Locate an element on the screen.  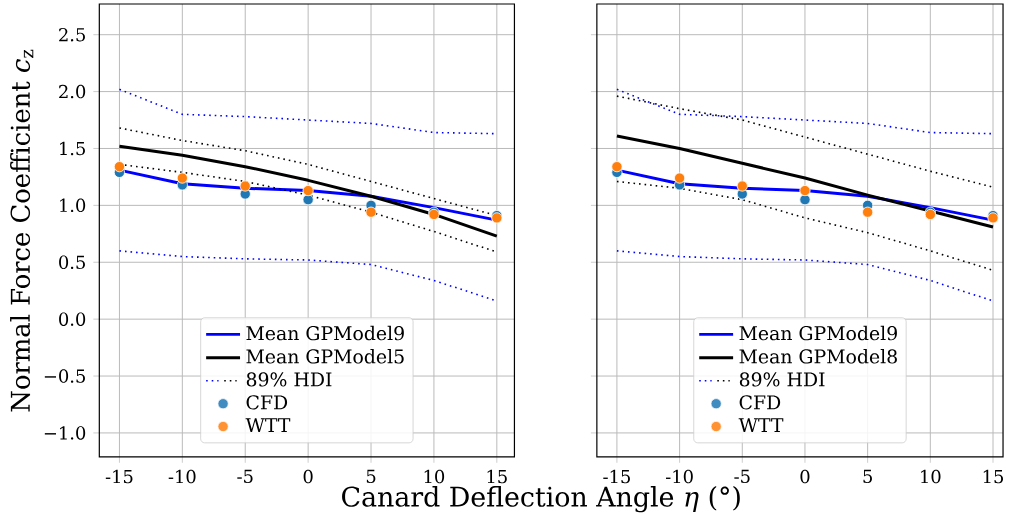
y-tick-label: 0.5 is located at coordinates (72, 262).